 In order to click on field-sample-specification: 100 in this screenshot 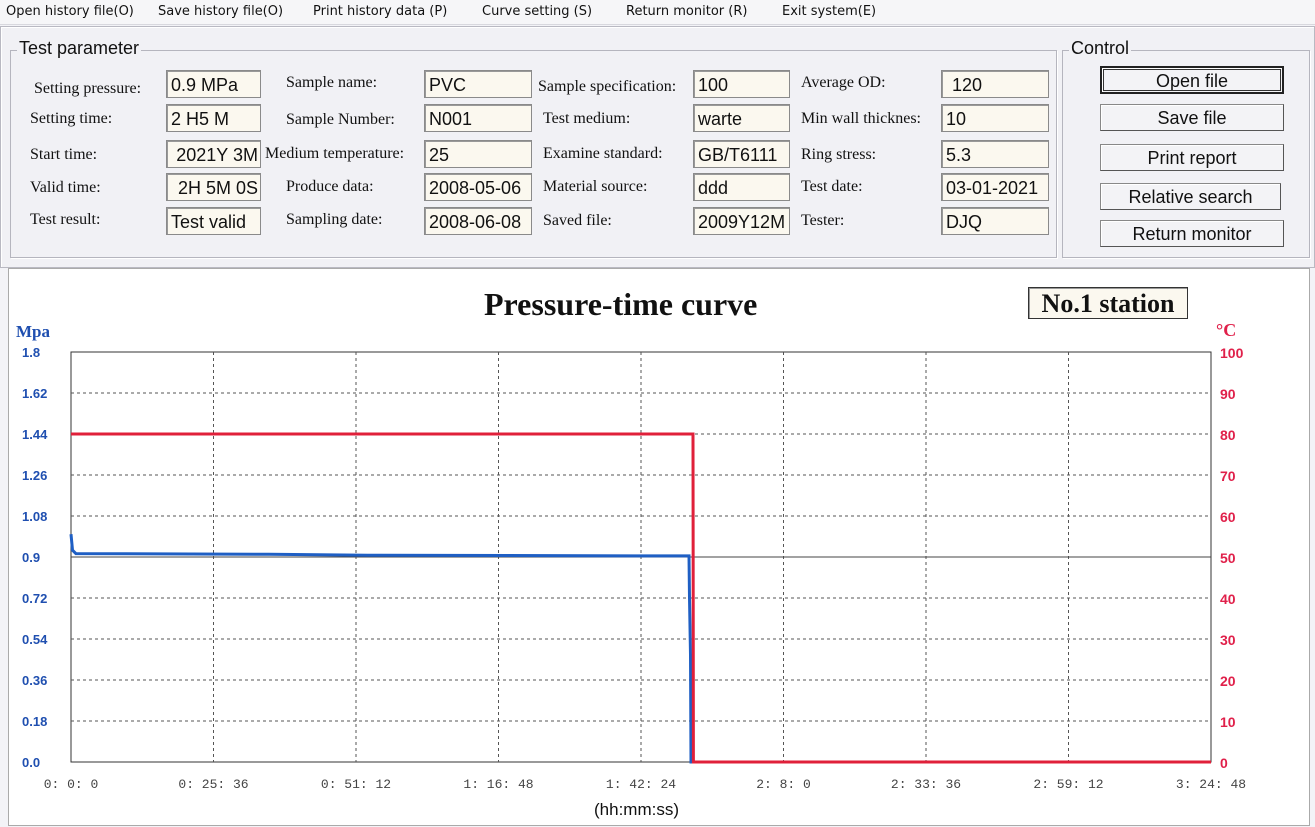, I will do `click(741, 84)`.